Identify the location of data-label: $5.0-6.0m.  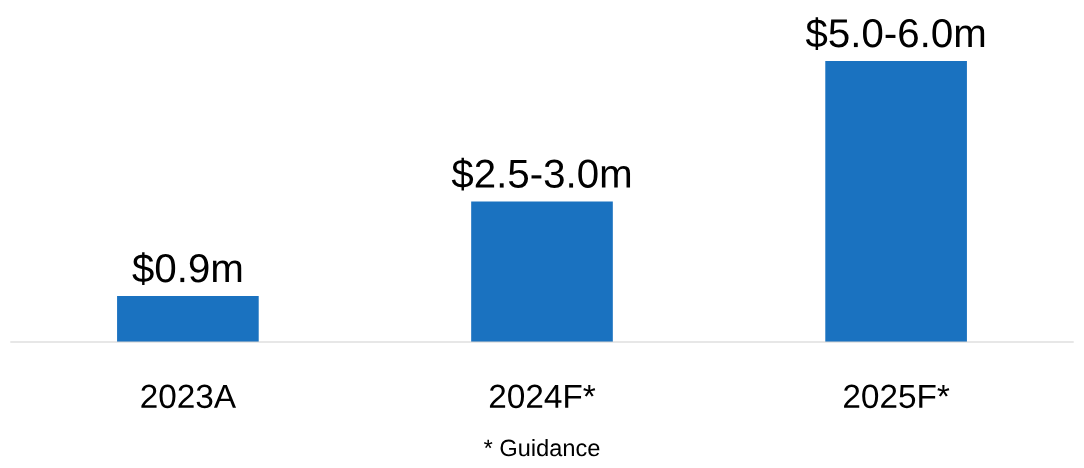
(895, 33).